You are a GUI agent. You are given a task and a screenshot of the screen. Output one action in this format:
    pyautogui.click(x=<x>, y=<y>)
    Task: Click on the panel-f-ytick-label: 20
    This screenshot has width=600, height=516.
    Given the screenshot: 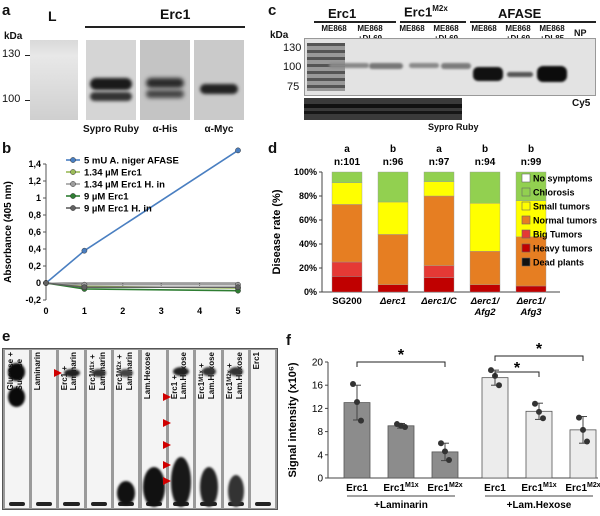 What is the action you would take?
    pyautogui.click(x=318, y=363)
    